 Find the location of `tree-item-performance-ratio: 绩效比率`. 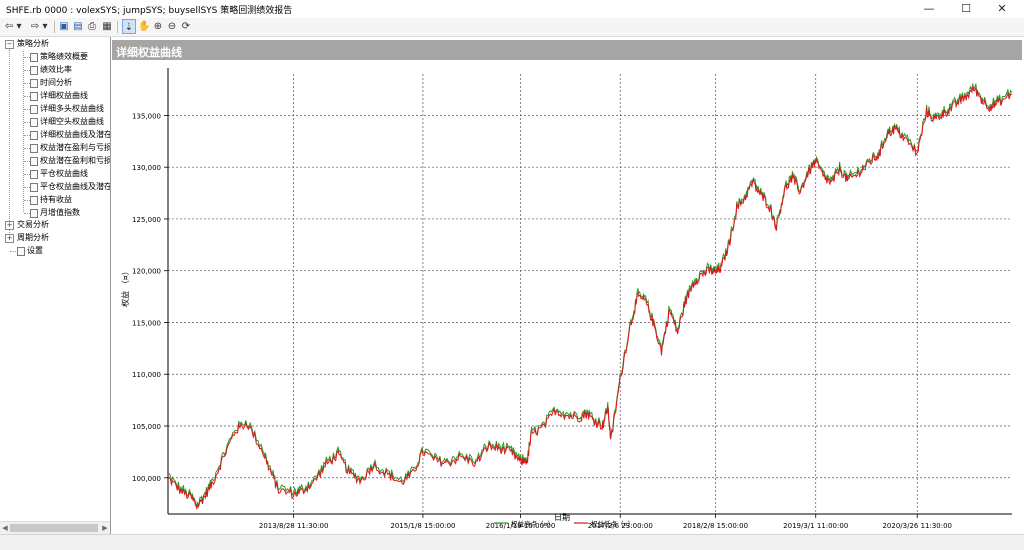

tree-item-performance-ratio: 绩效比率 is located at coordinates (55, 70).